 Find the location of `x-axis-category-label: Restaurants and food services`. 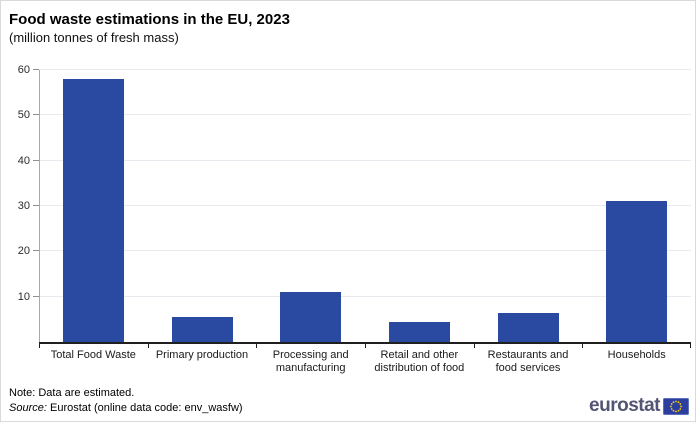

x-axis-category-label: Restaurants and food services is located at coordinates (528, 362).